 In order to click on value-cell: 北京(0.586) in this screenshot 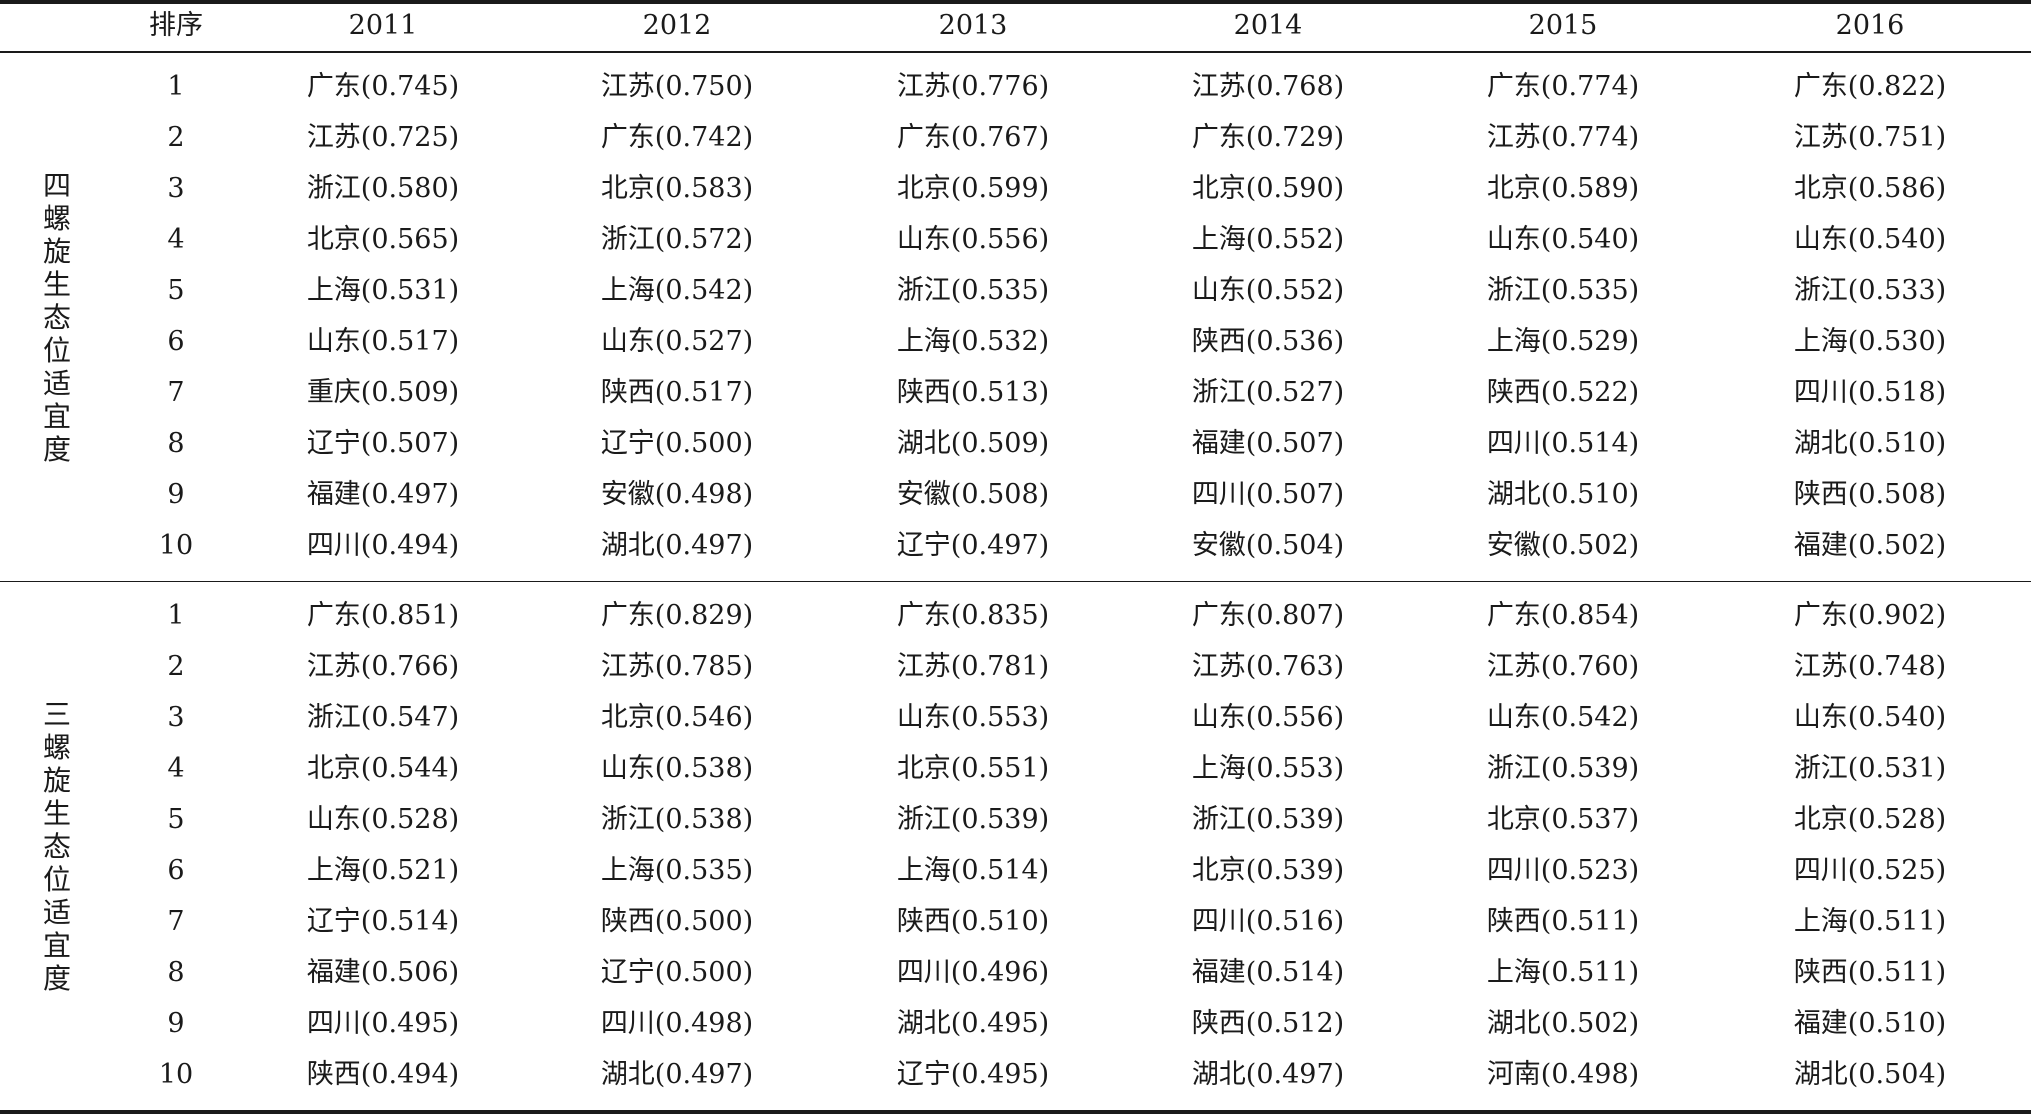, I will do `click(1870, 188)`.